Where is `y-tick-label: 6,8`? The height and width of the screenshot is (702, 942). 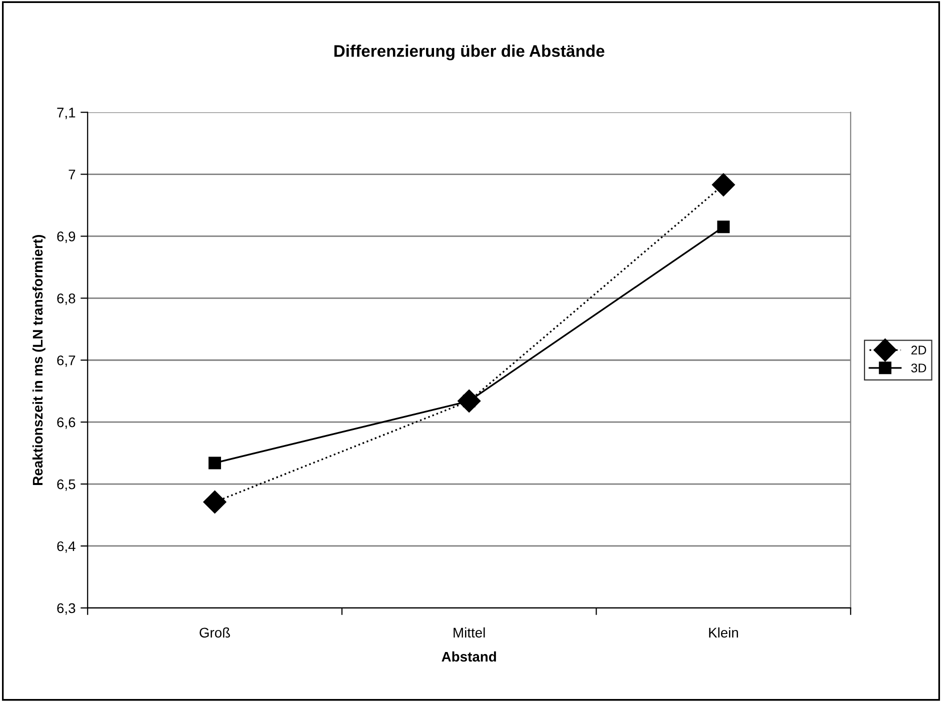
y-tick-label: 6,8 is located at coordinates (66, 299).